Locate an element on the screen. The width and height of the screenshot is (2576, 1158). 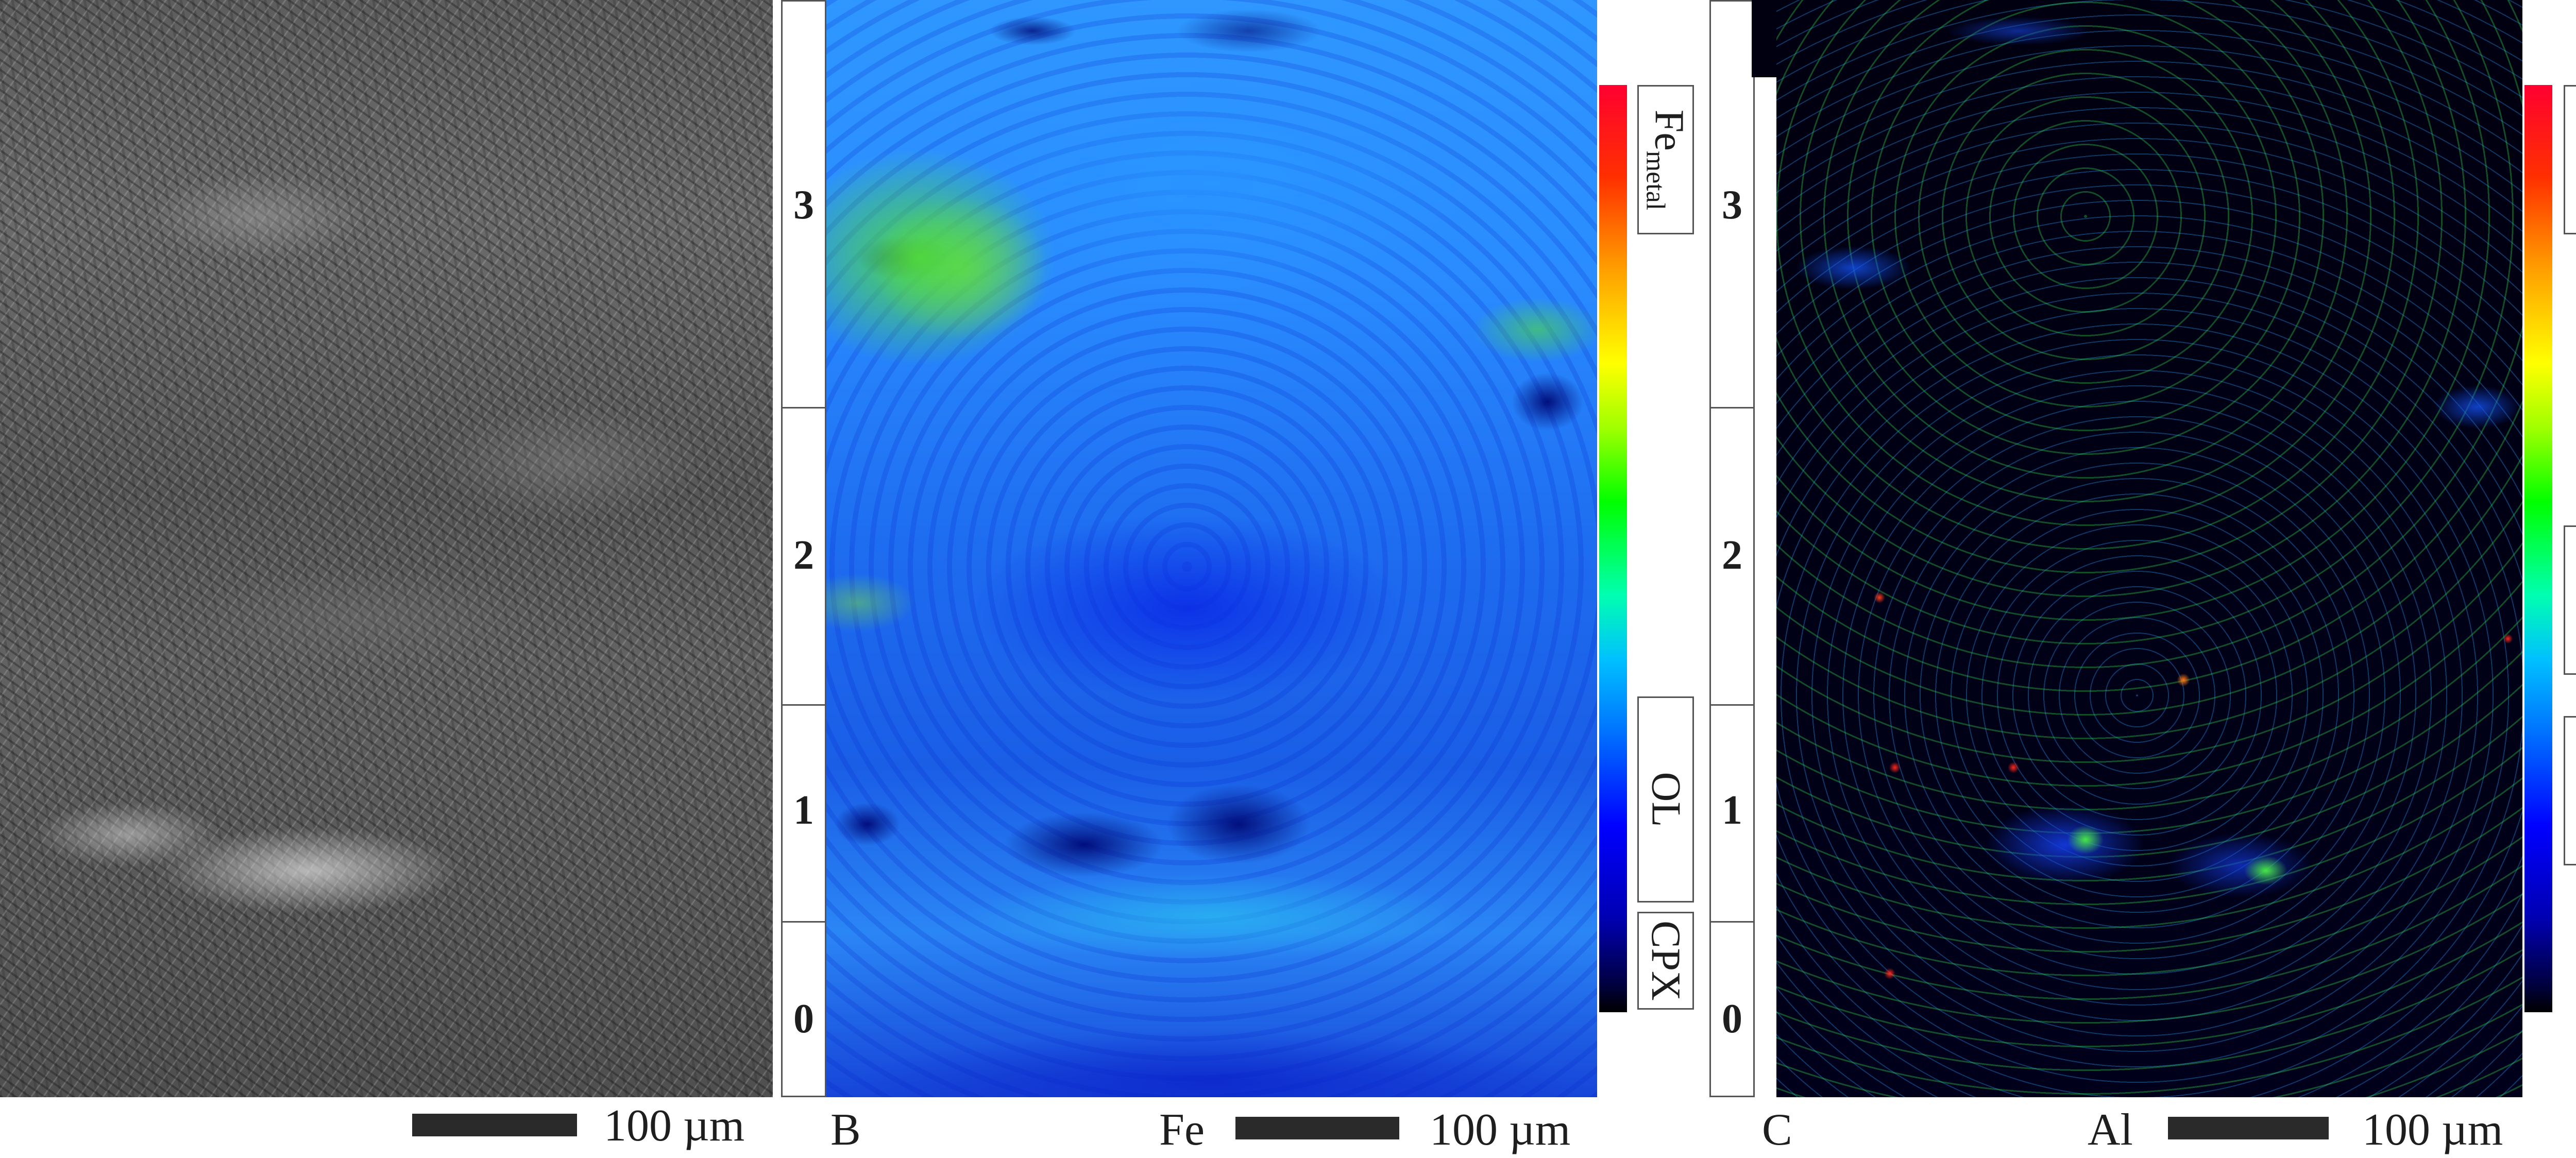
panel-b-element-label: Fe is located at coordinates (1182, 1130).